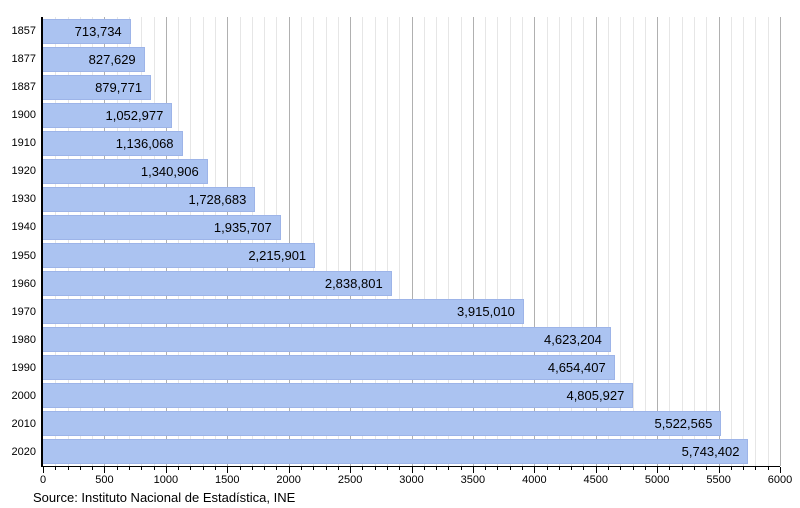  Describe the element at coordinates (683, 424) in the screenshot. I see `bar-value-label: 5,522,565` at that location.